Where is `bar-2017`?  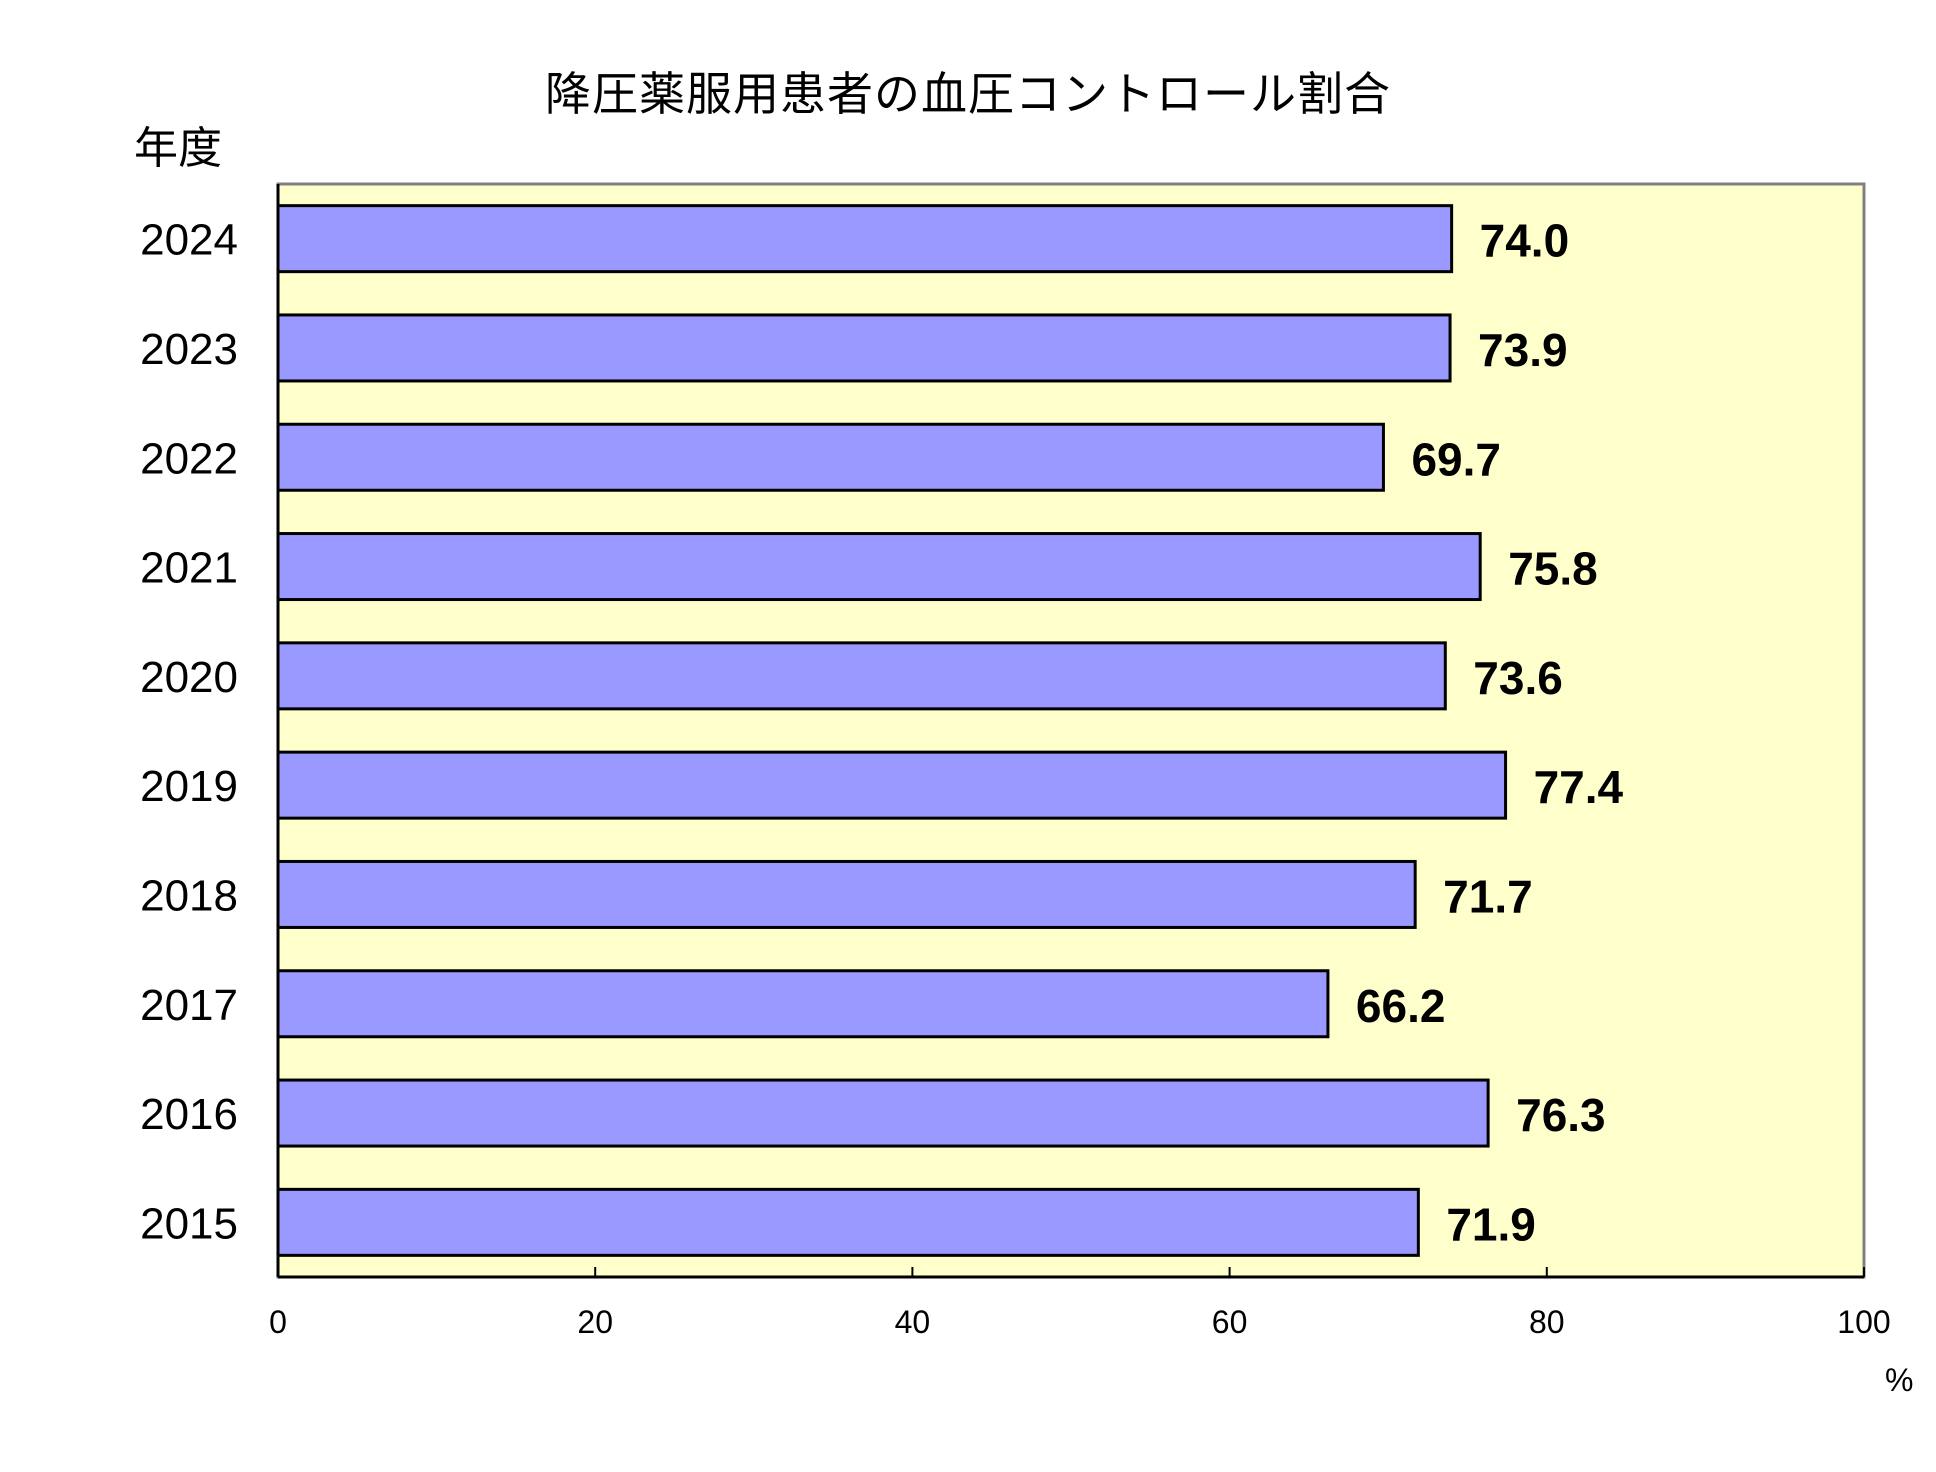 bar-2017 is located at coordinates (803, 1004).